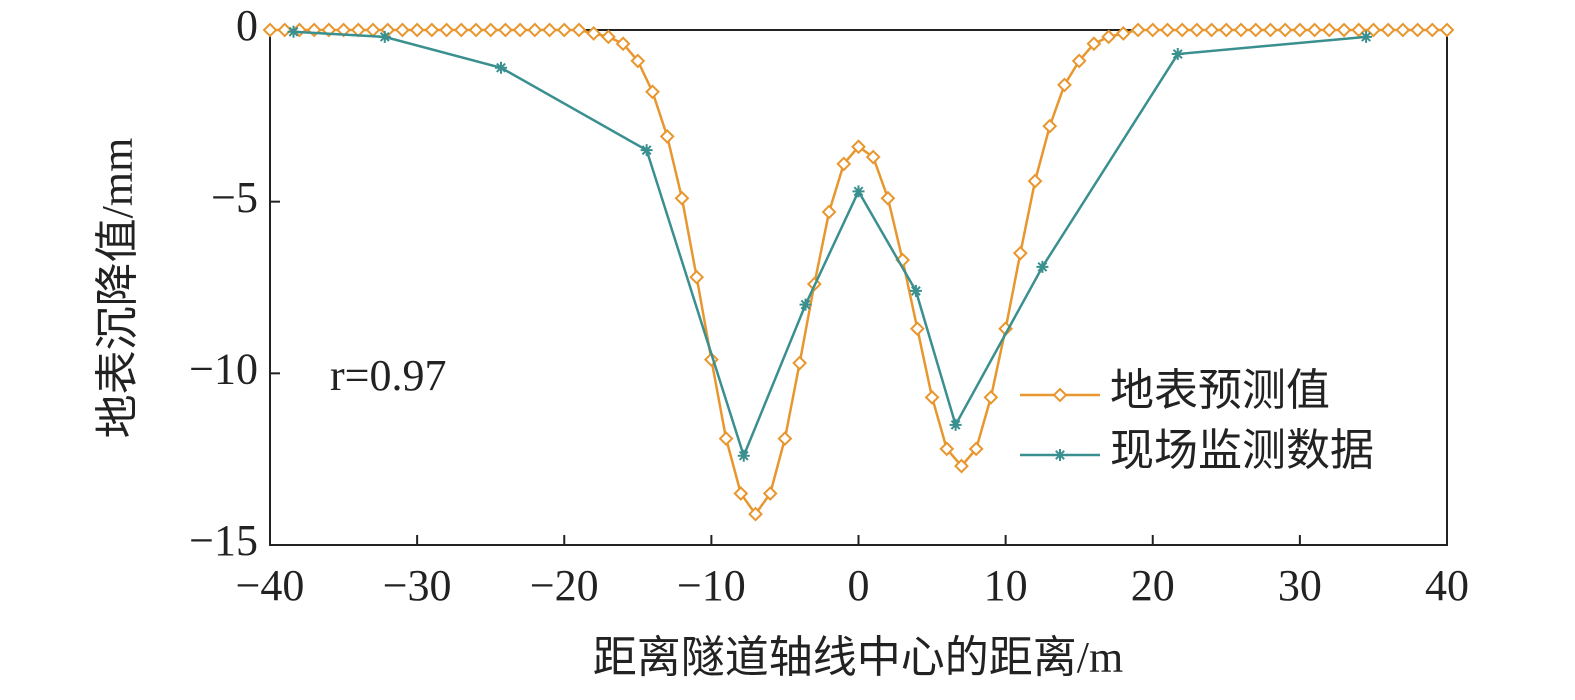 The image size is (1575, 700). What do you see at coordinates (1006, 585) in the screenshot?
I see `x-tick-label: 10` at bounding box center [1006, 585].